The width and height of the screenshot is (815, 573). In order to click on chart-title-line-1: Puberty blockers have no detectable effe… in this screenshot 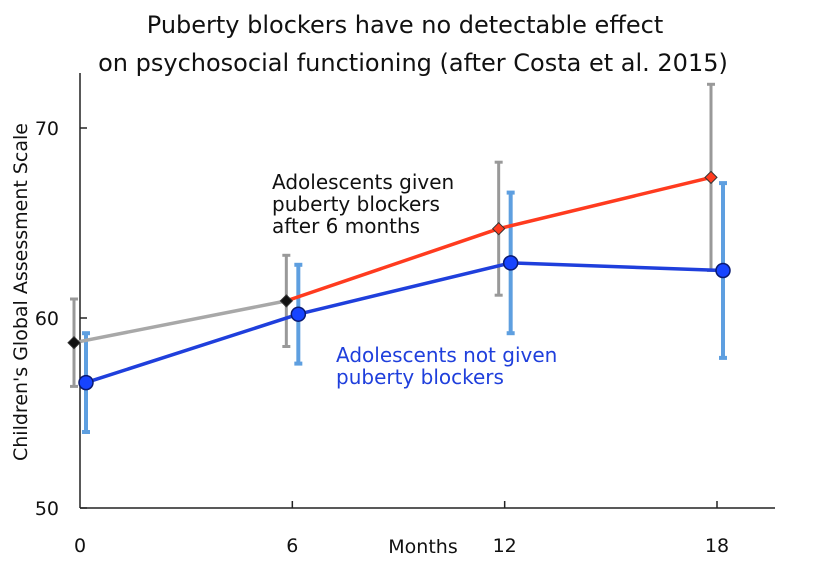, I will do `click(405, 25)`.